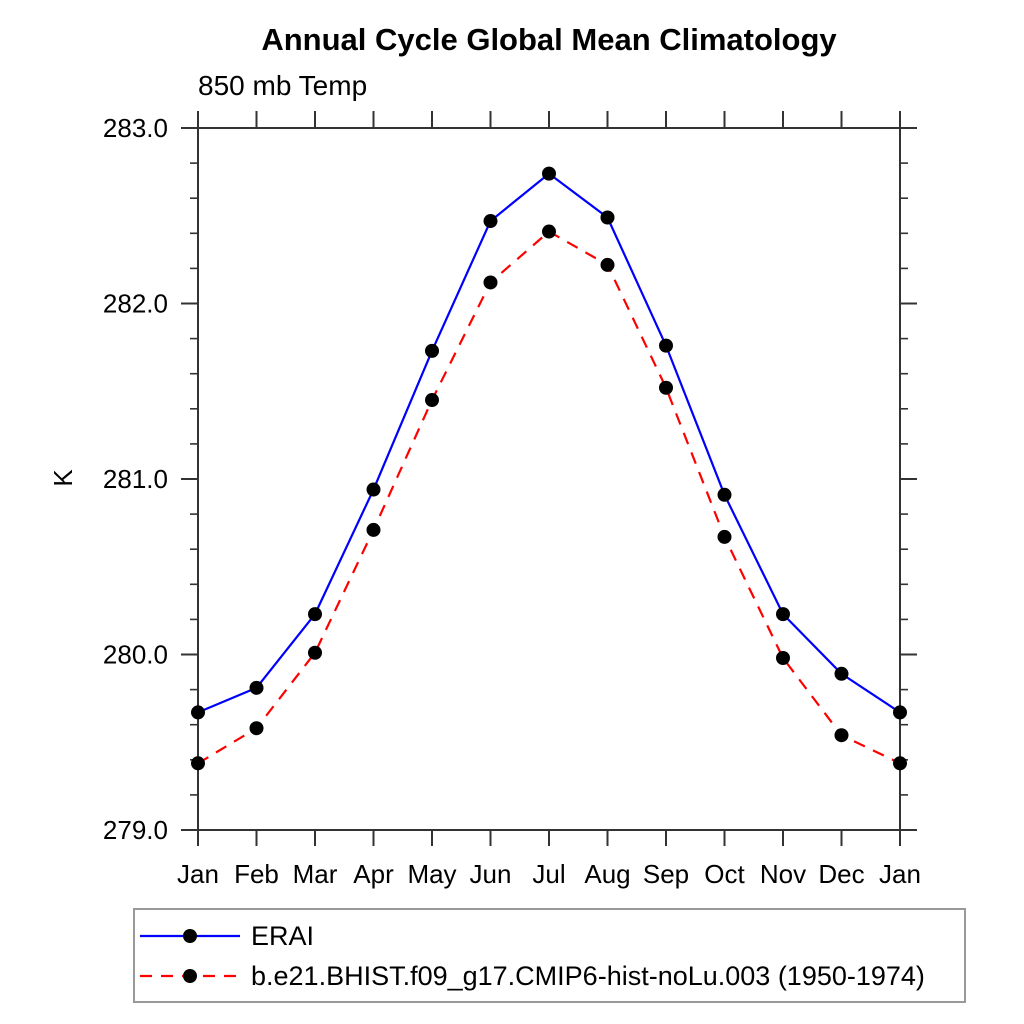 The height and width of the screenshot is (1024, 1024). Describe the element at coordinates (283, 85) in the screenshot. I see `chart-subtitle: 850 mb Temp` at that location.